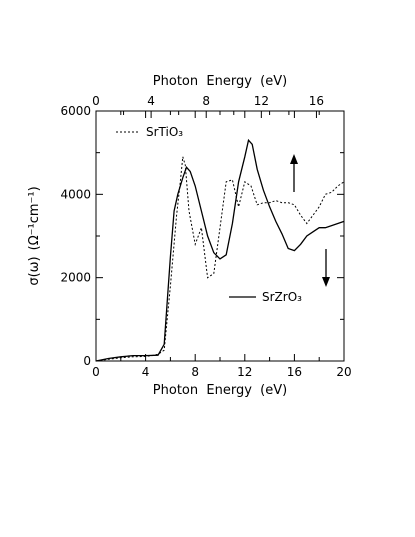  I want to click on arrow-up-srtio3, so click(294, 173).